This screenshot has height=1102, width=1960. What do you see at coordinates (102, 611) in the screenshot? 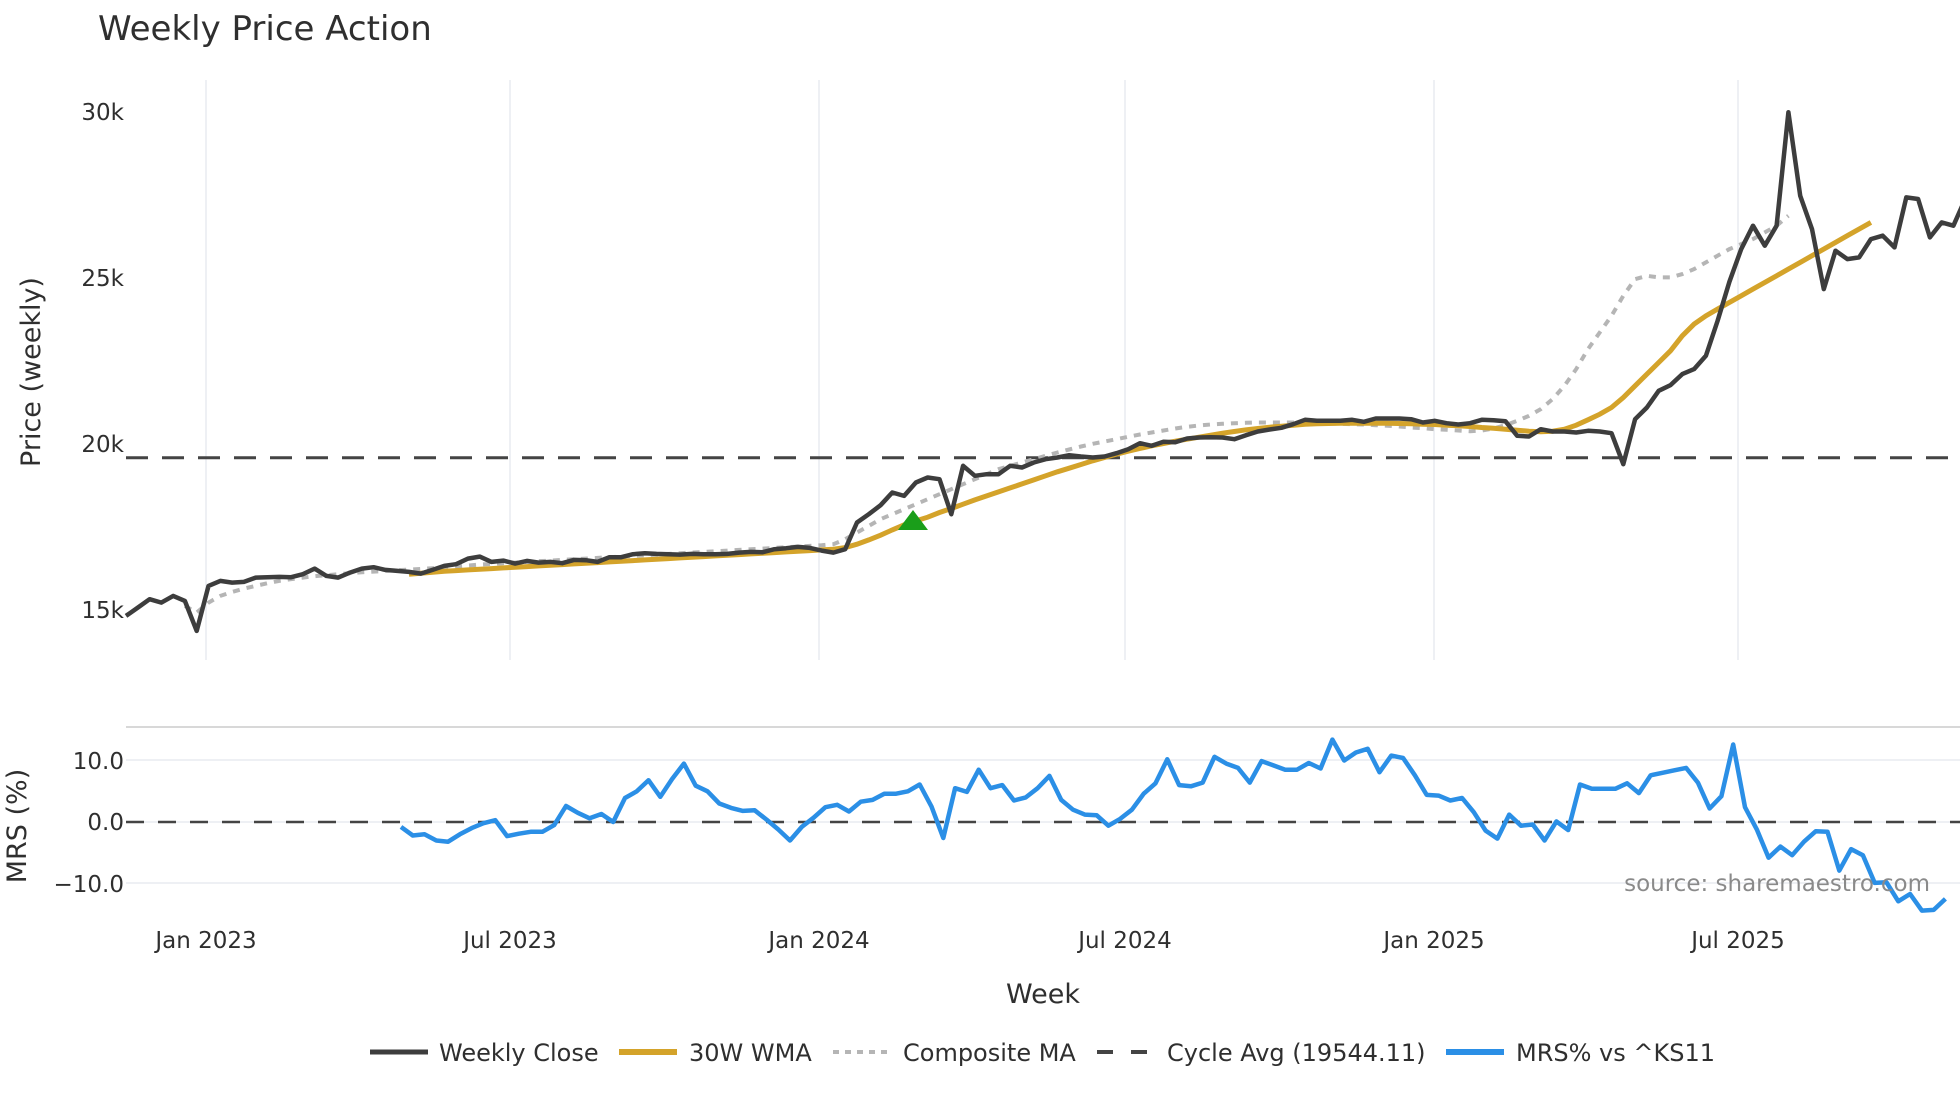
I see `price-tick-15k: 15k` at bounding box center [102, 611].